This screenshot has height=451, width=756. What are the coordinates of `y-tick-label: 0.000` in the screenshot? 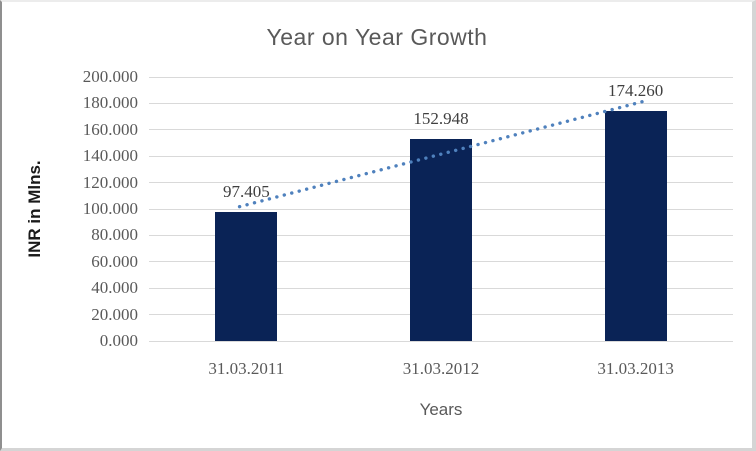 It's located at (118, 340).